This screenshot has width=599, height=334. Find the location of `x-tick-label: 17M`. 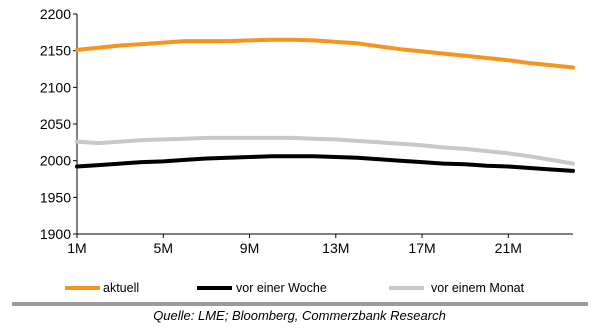

x-tick-label: 17M is located at coordinates (421, 248).